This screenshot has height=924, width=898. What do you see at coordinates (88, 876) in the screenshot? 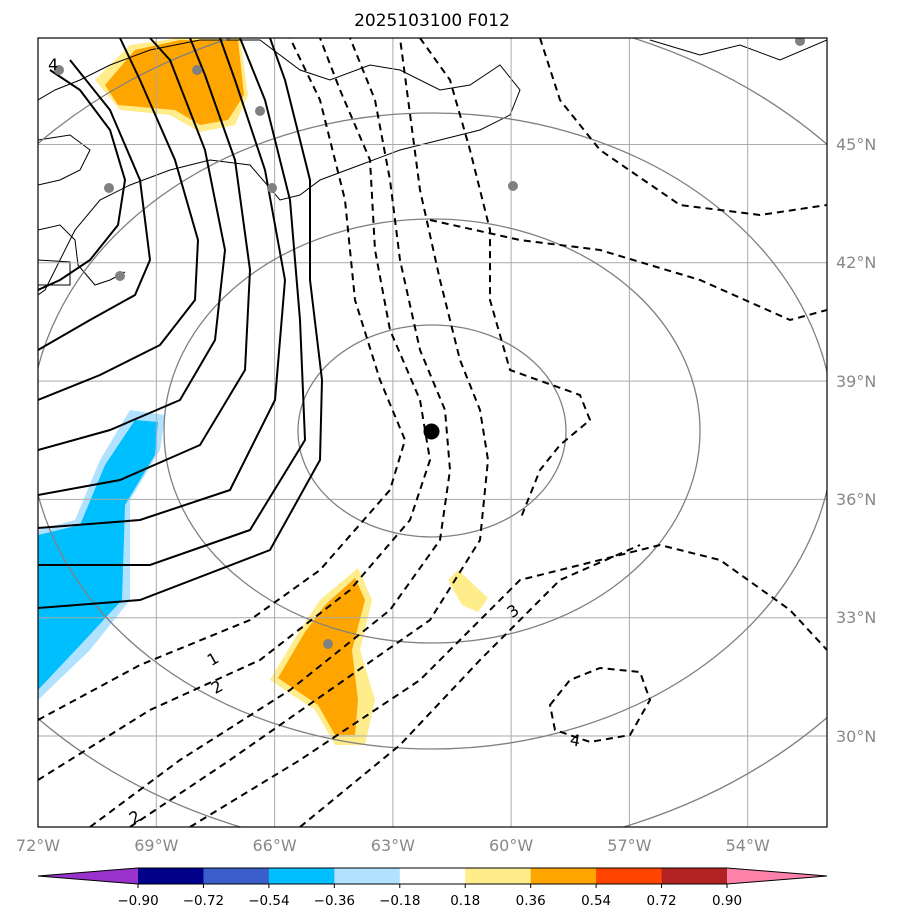
I see `colorbar-extend-min` at bounding box center [88, 876].